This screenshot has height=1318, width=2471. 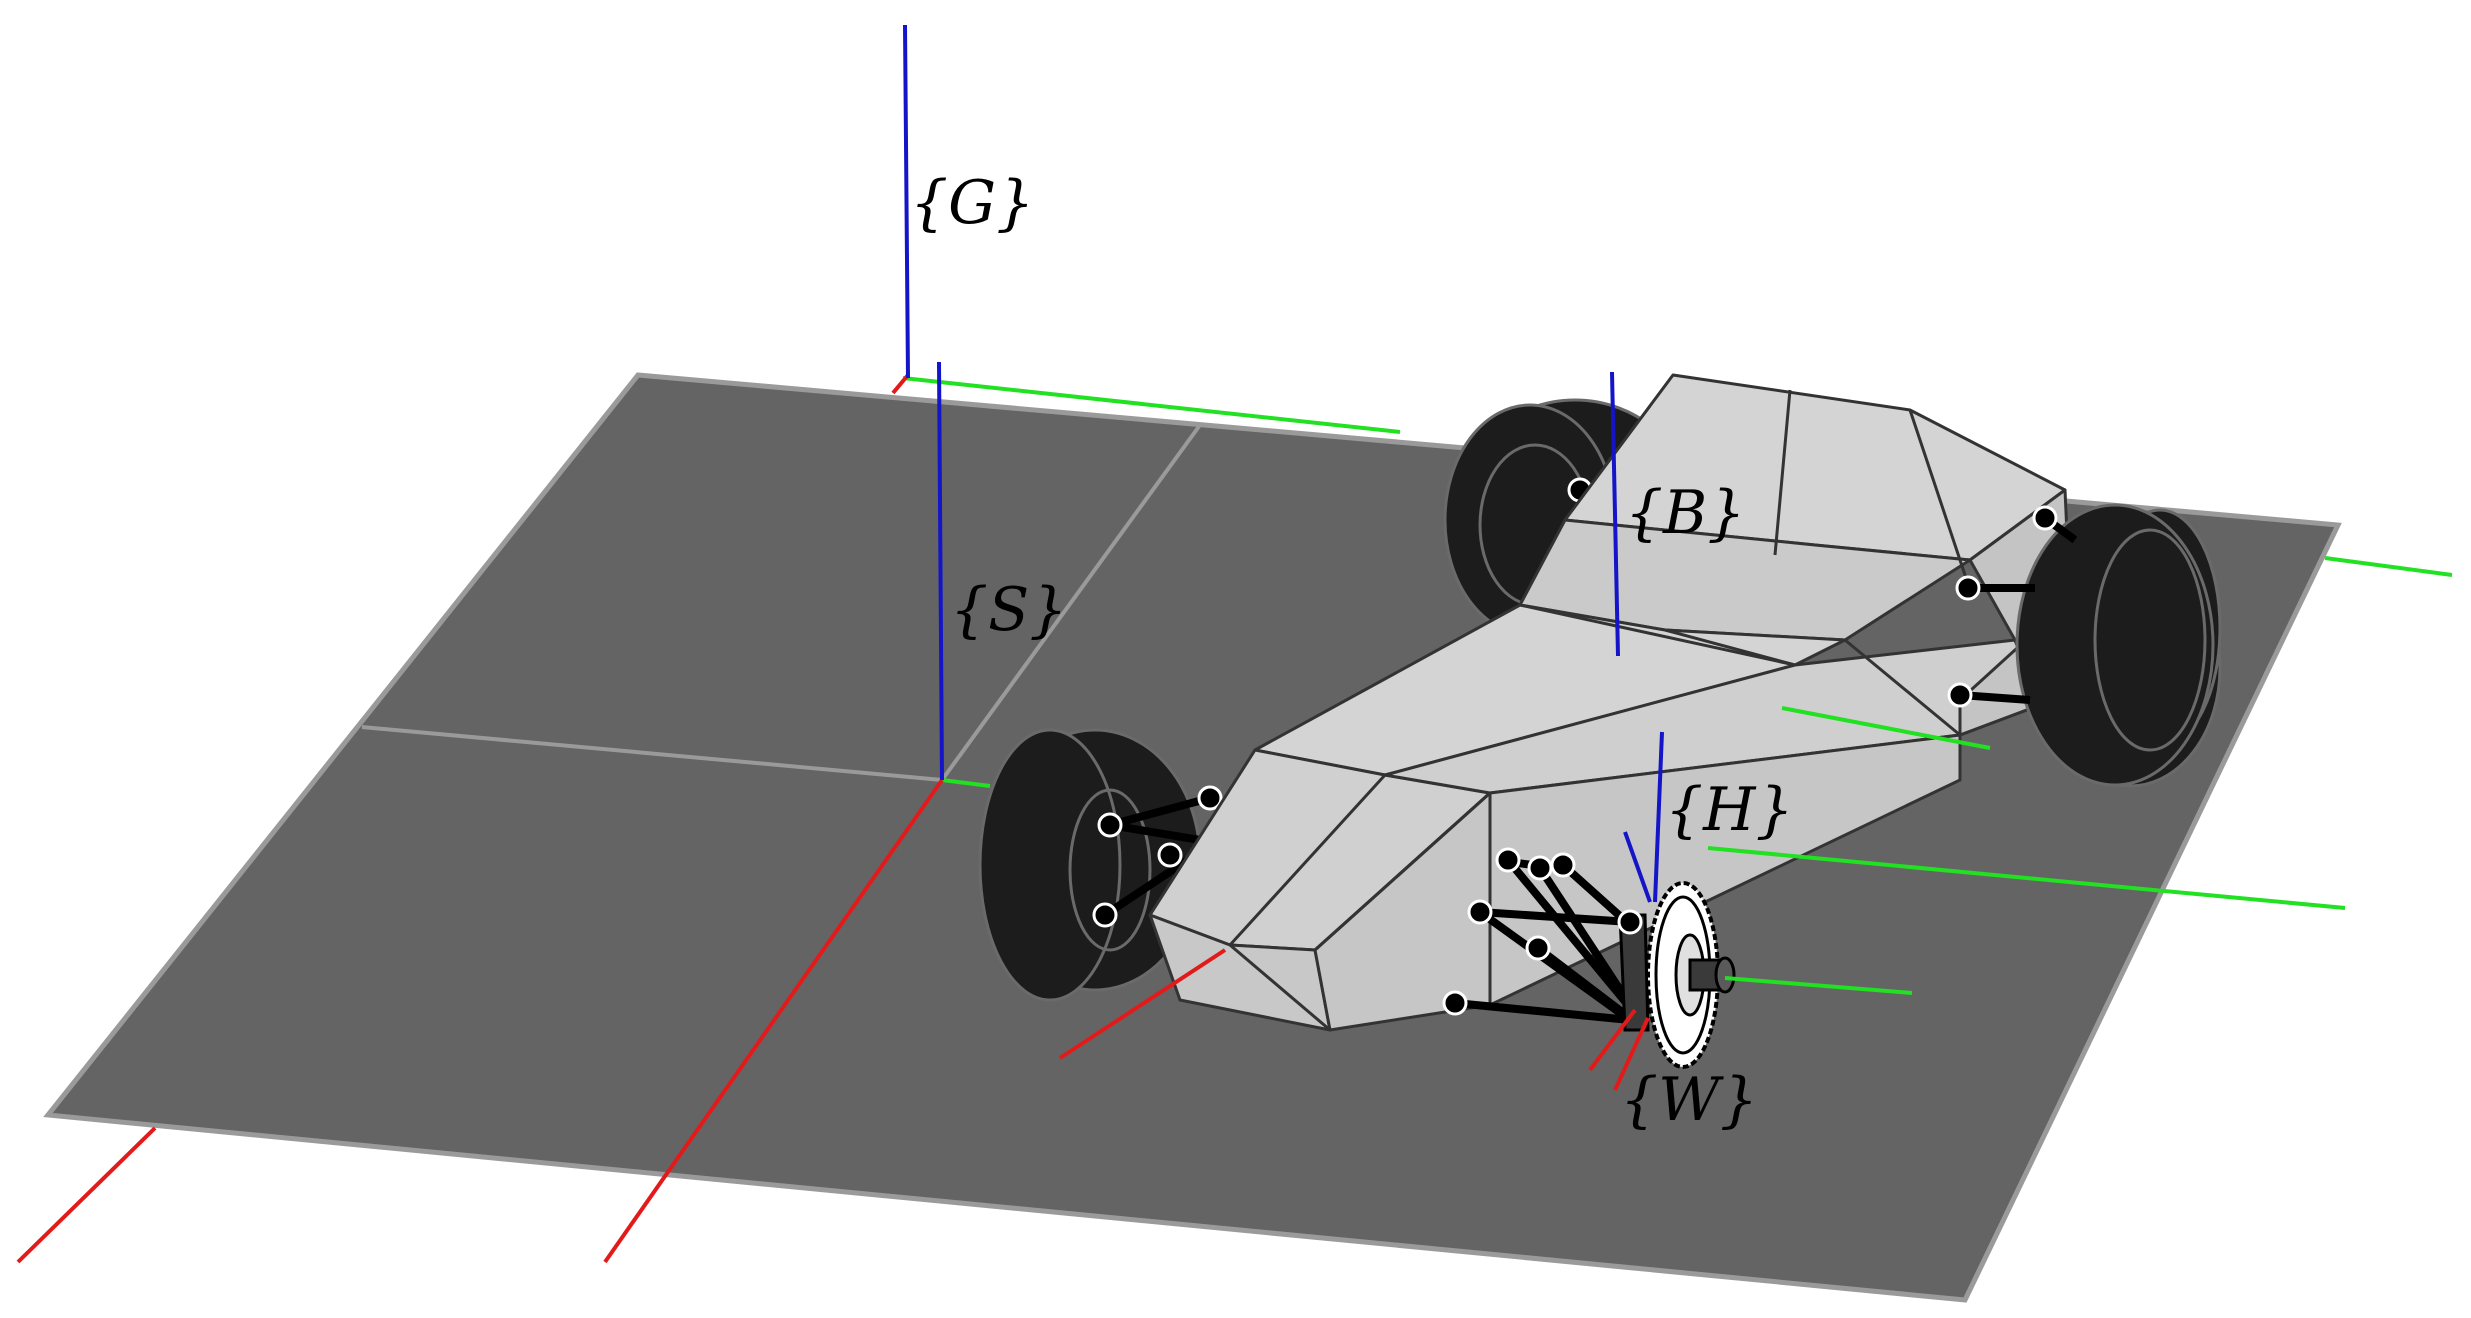 What do you see at coordinates (86, 1195) in the screenshot?
I see `ground-edge-x-axis` at bounding box center [86, 1195].